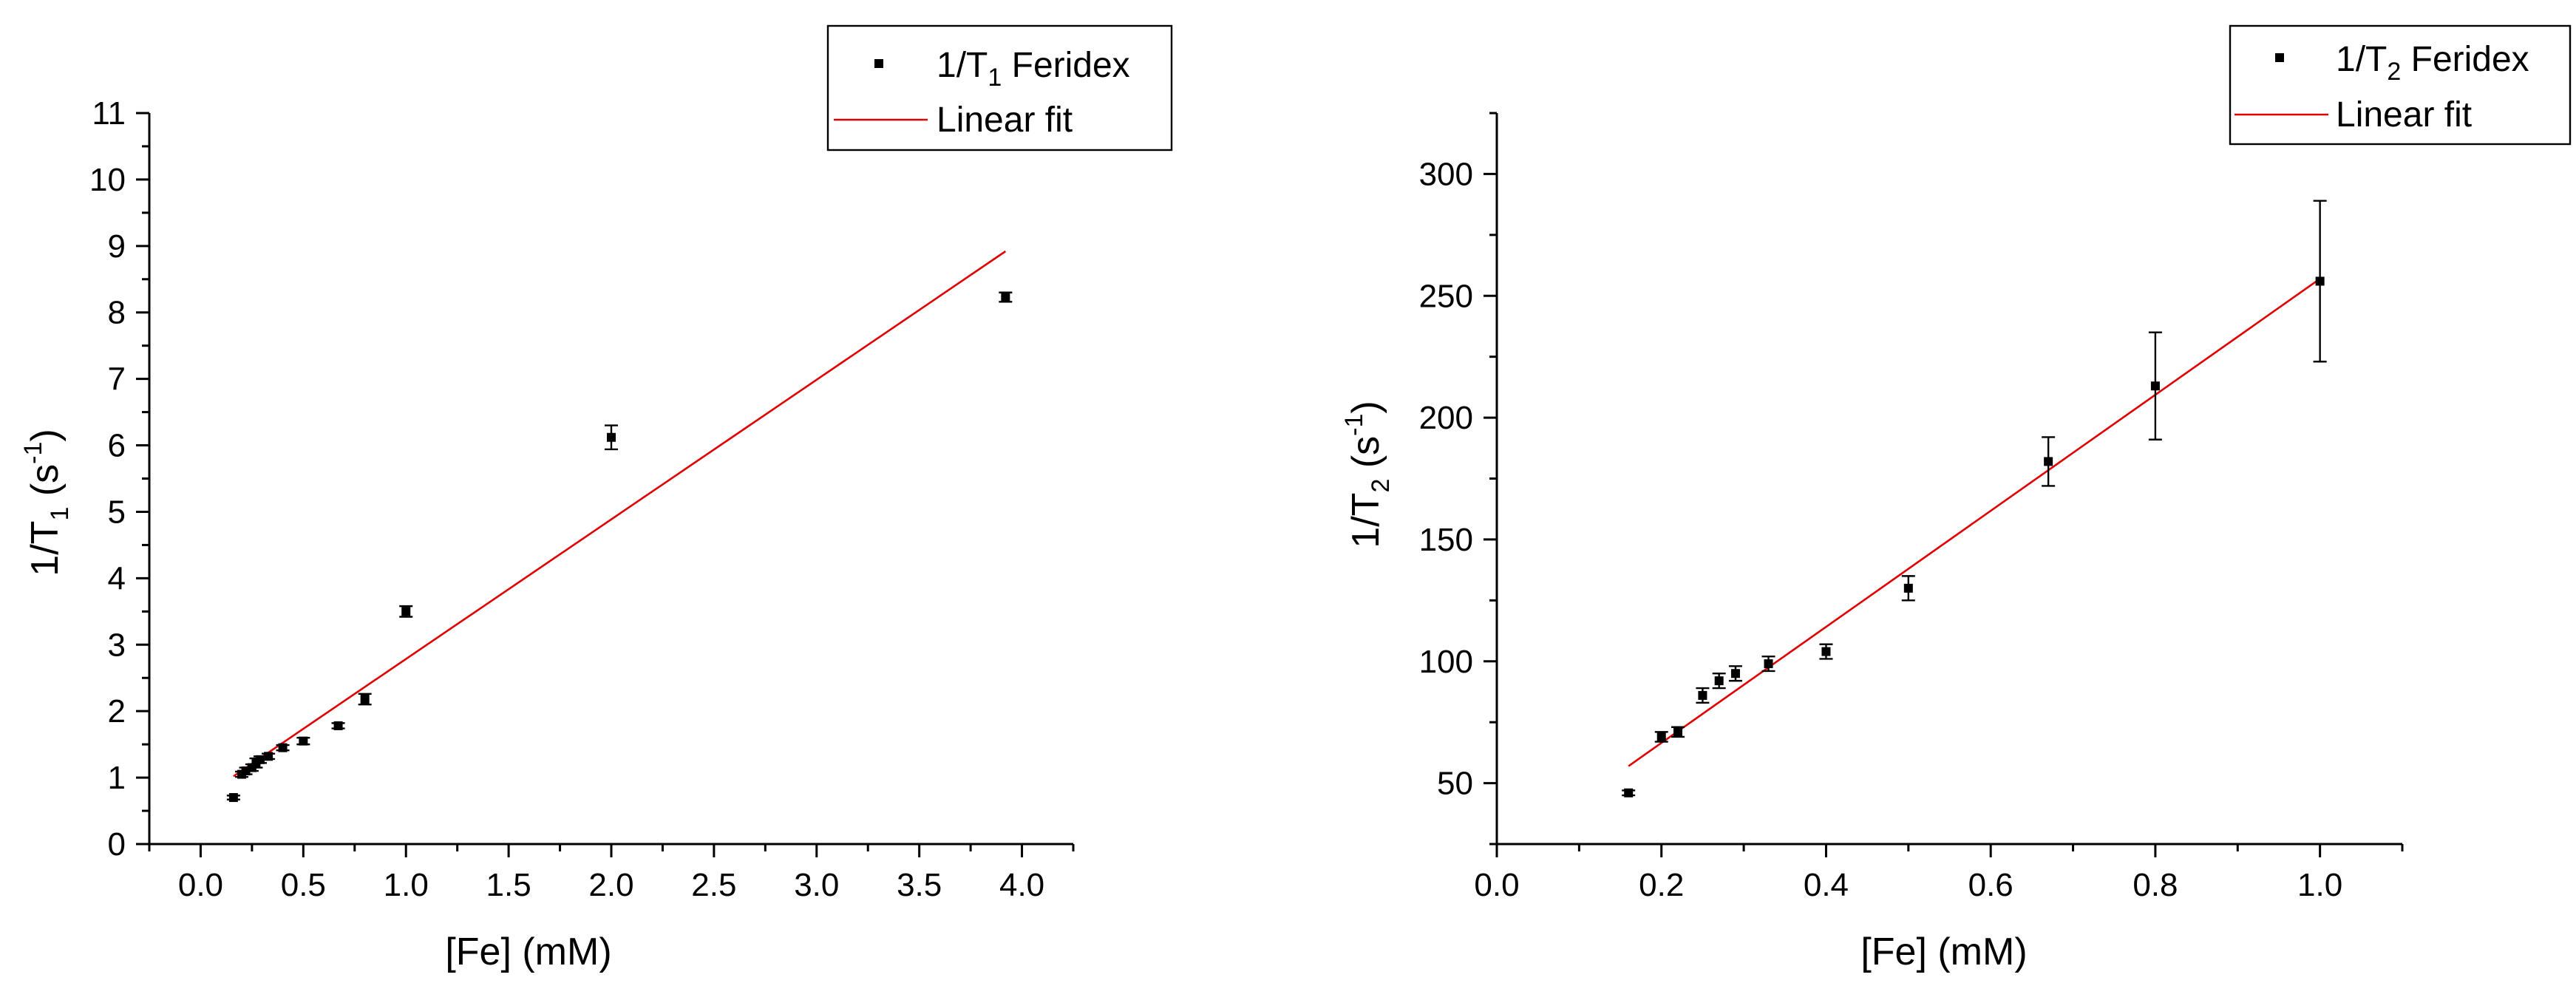 Image resolution: width=2576 pixels, height=983 pixels. Describe the element at coordinates (2319, 885) in the screenshot. I see `right-x-tick-label: 1.0` at that location.